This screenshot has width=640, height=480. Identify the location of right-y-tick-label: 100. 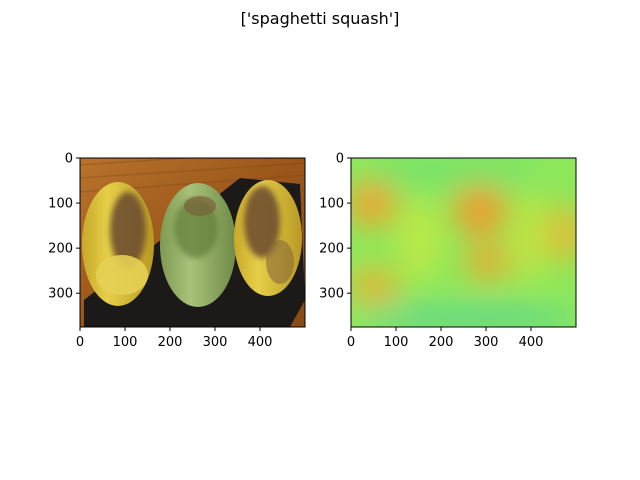
(331, 204).